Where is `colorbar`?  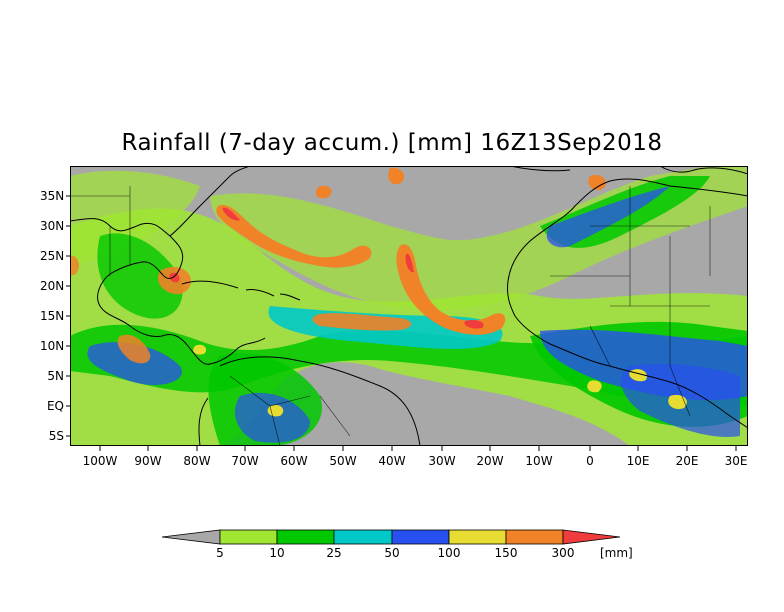 colorbar is located at coordinates (391, 537).